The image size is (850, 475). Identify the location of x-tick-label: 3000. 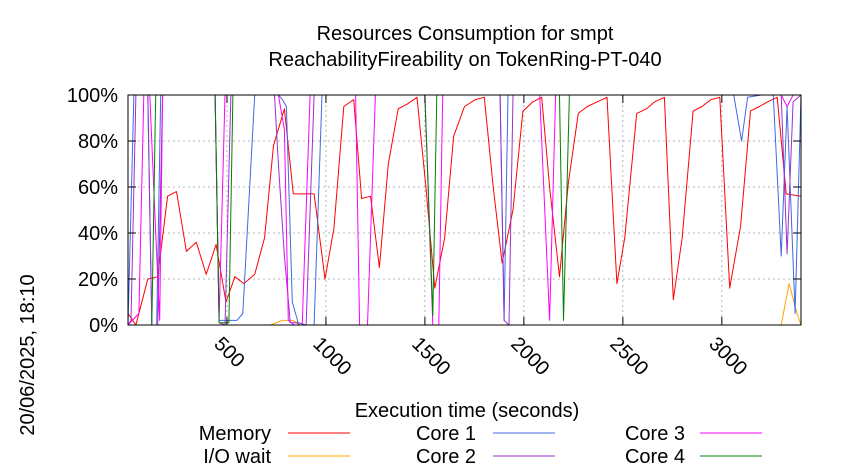
(727, 356).